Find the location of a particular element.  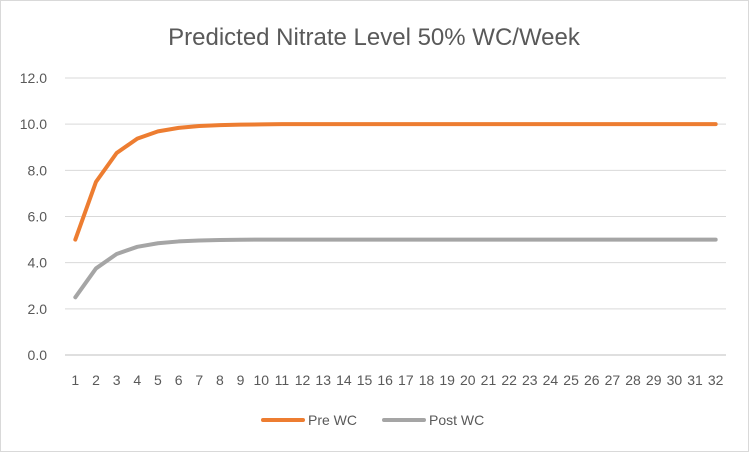

x-tick-label: 1 is located at coordinates (75, 380).